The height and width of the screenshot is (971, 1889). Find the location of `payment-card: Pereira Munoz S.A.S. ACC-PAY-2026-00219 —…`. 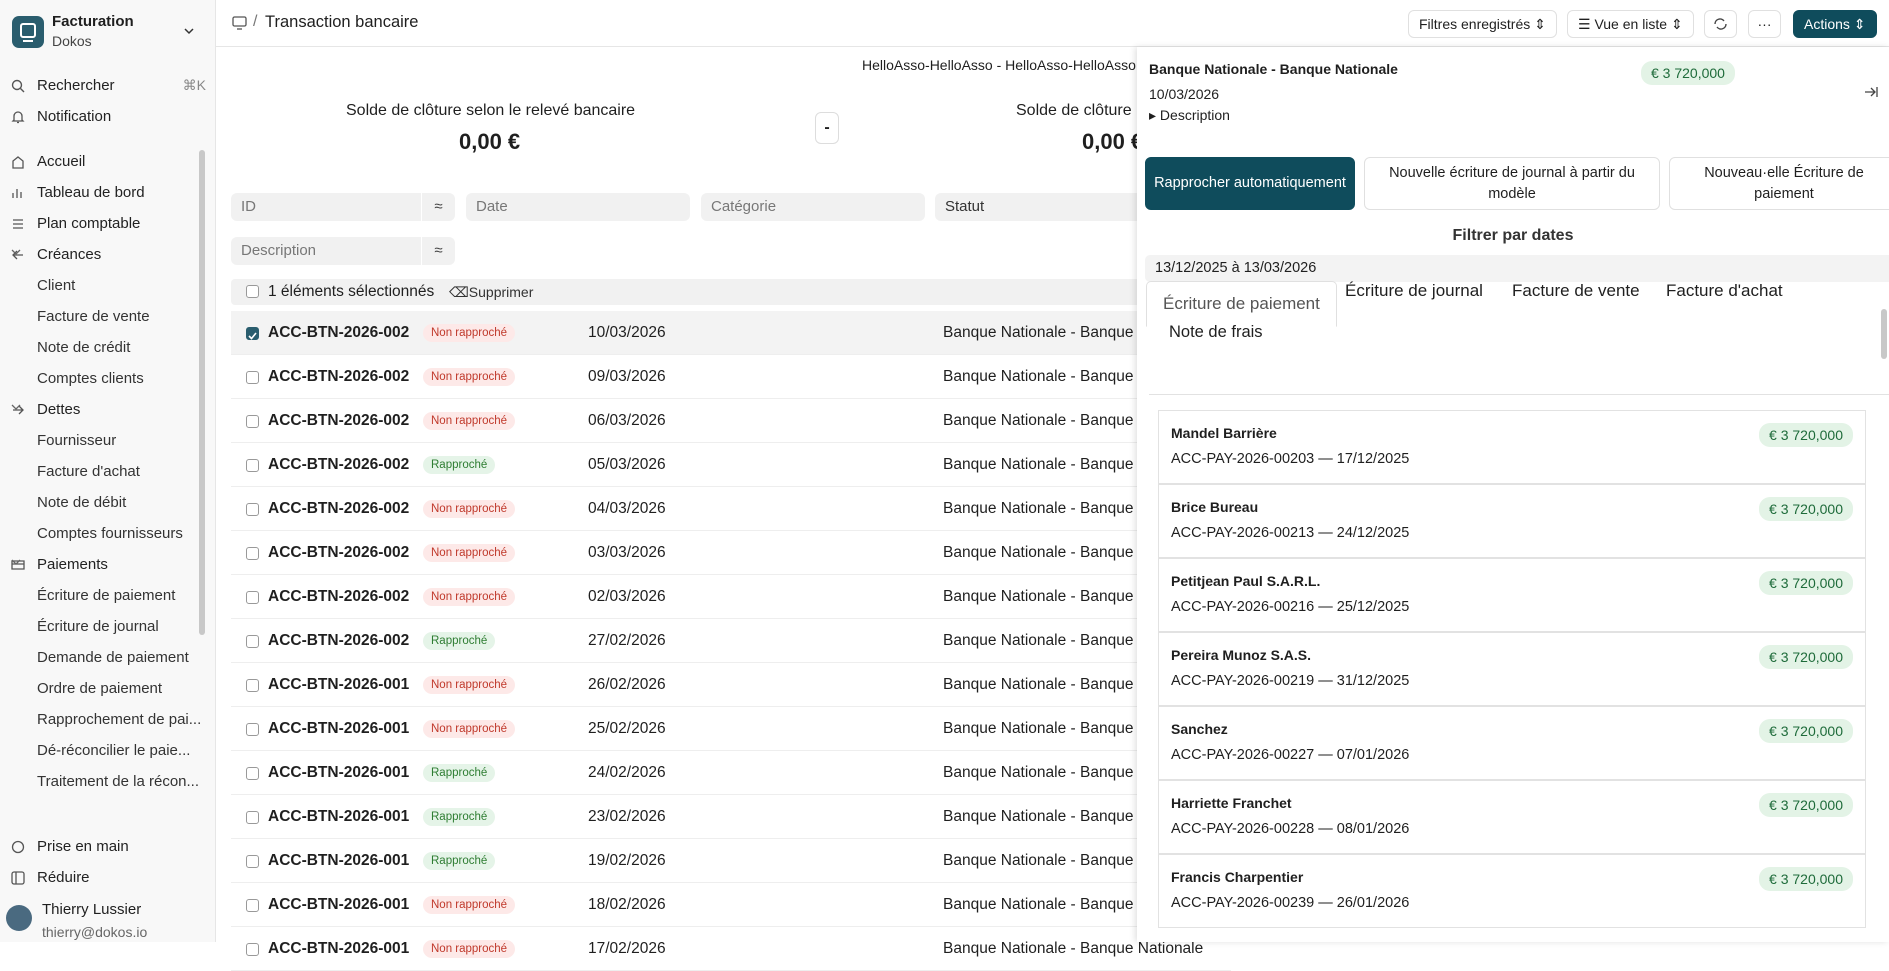

payment-card: Pereira Munoz S.A.S. ACC-PAY-2026-00219 —… is located at coordinates (1512, 669).